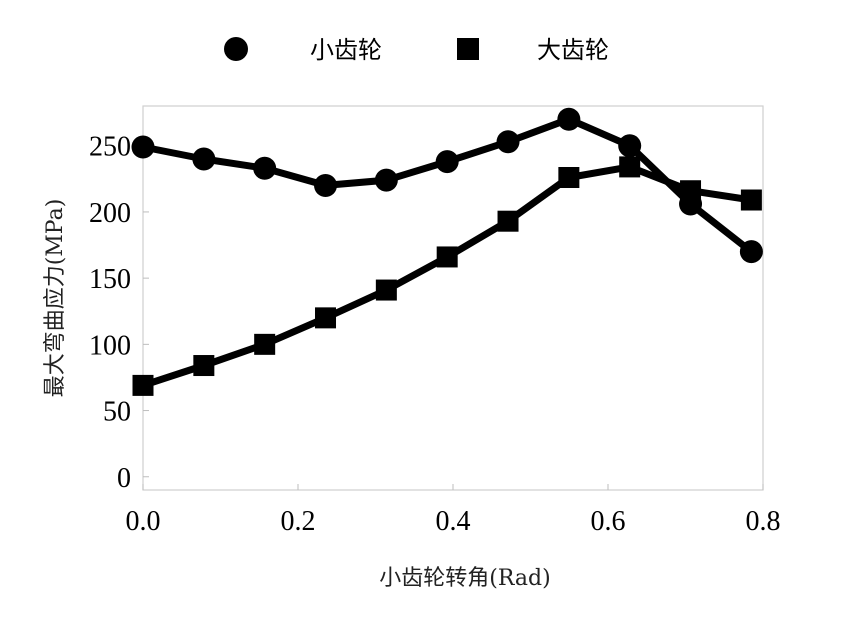 The image size is (847, 625). I want to click on x-tick-label: 0.6, so click(608, 521).